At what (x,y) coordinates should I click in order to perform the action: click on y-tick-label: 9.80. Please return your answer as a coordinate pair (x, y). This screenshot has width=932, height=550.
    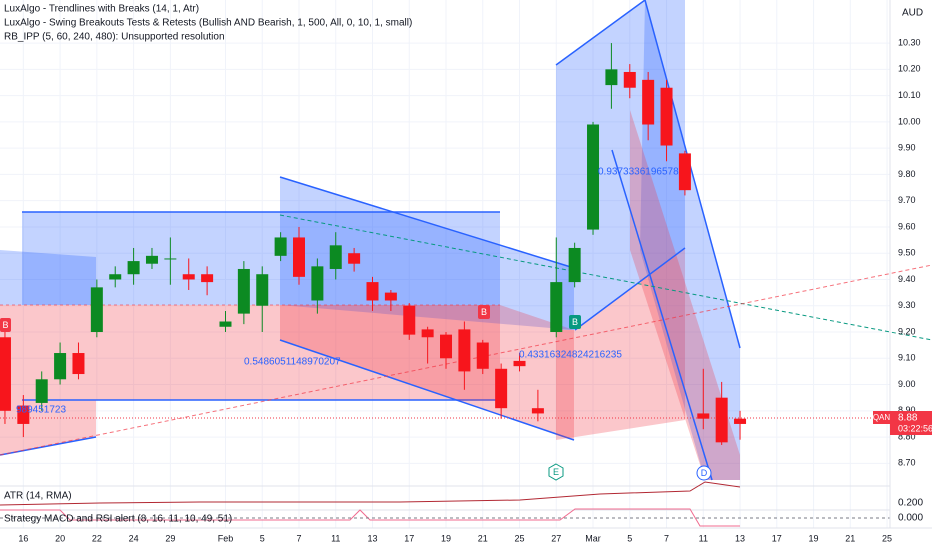
    Looking at the image, I should click on (907, 174).